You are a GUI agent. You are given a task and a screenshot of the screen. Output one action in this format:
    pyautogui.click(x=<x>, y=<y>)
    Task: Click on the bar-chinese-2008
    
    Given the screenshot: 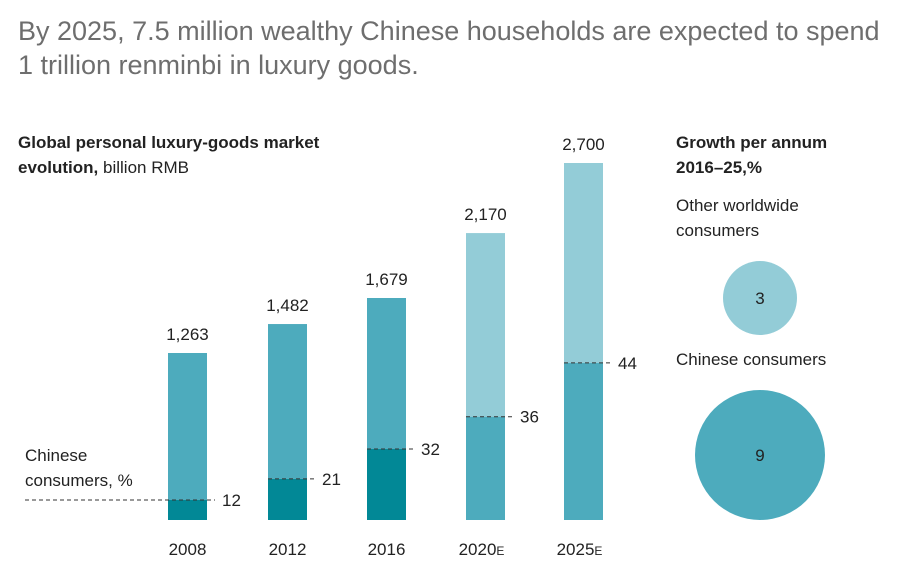 What is the action you would take?
    pyautogui.click(x=187, y=509)
    